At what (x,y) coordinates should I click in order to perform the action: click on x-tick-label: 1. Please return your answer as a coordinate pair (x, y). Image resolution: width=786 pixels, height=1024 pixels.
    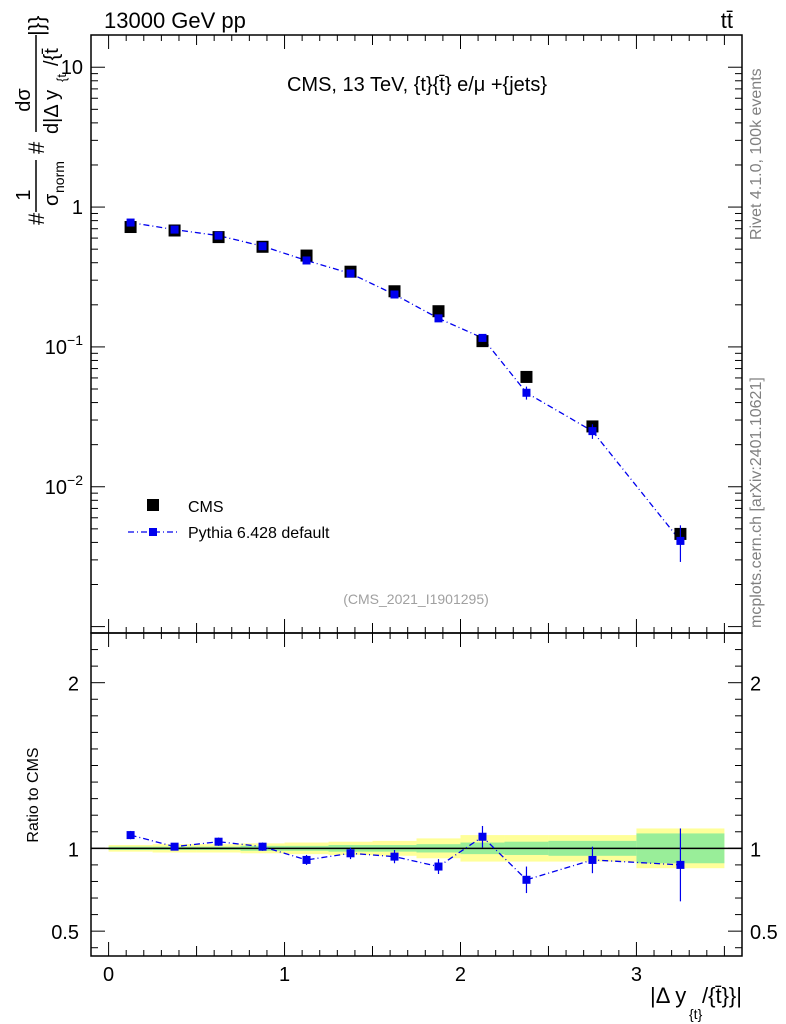
    Looking at the image, I should click on (284, 975).